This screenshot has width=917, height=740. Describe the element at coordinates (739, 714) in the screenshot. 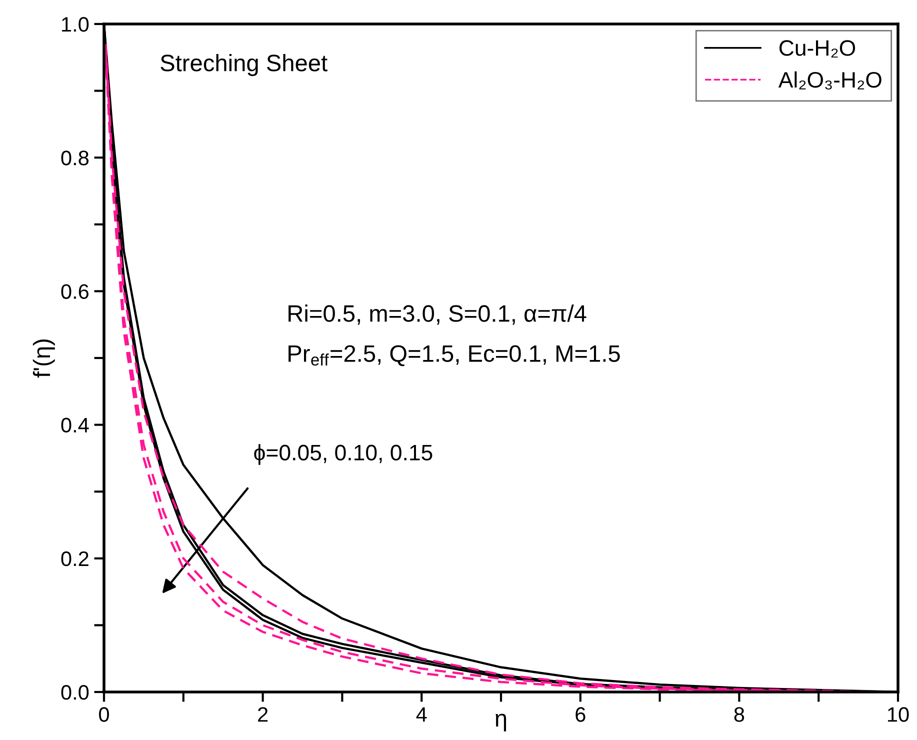

I see `x-tick-label: 8` at that location.